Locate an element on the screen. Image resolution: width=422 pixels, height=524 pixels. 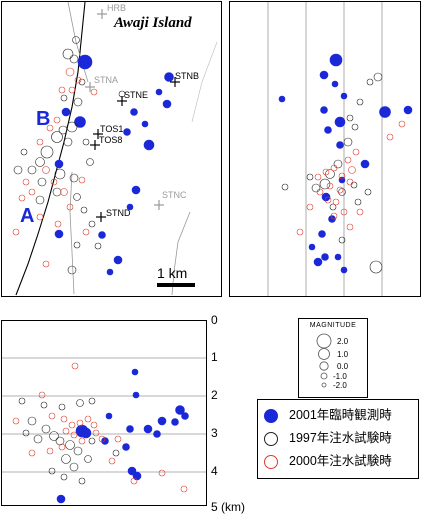
filled-circle-icon is located at coordinates (271, 416).